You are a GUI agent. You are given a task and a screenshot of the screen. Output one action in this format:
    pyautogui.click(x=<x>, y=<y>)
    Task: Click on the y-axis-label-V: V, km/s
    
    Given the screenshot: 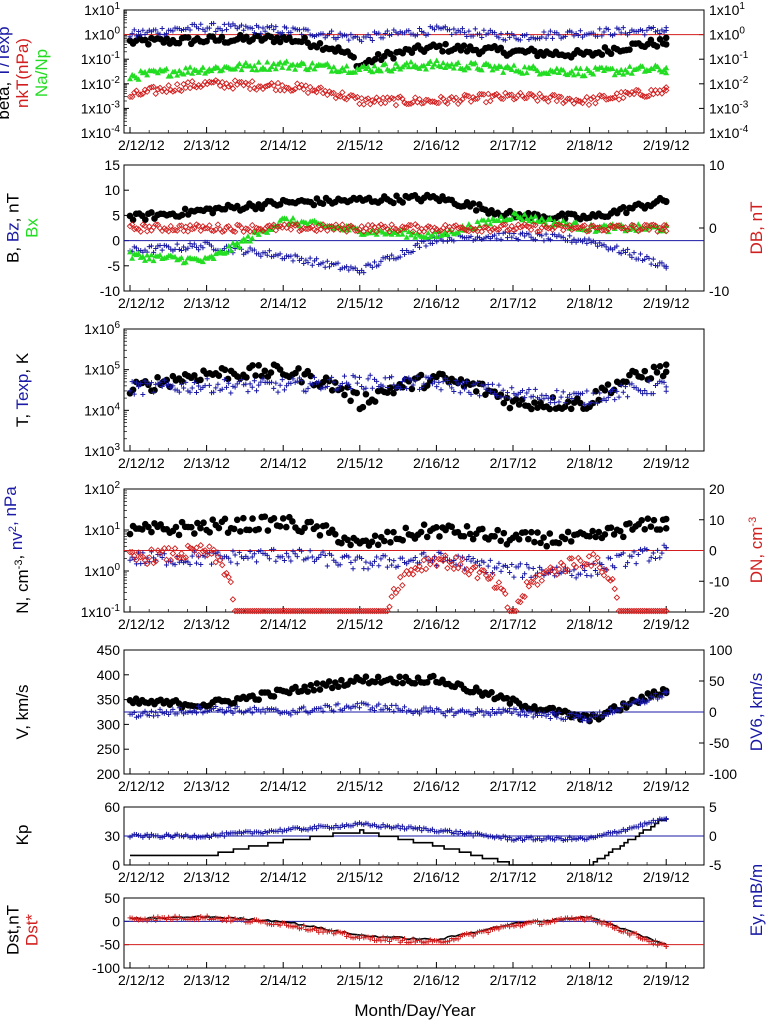 What is the action you would take?
    pyautogui.click(x=22, y=711)
    